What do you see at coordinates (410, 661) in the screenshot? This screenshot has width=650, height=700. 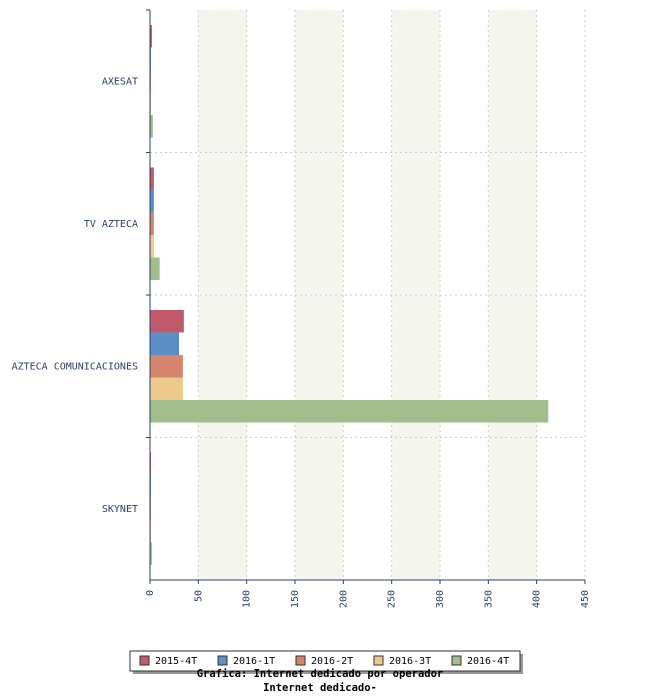 I see `legend-label: 2016-3T` at bounding box center [410, 661].